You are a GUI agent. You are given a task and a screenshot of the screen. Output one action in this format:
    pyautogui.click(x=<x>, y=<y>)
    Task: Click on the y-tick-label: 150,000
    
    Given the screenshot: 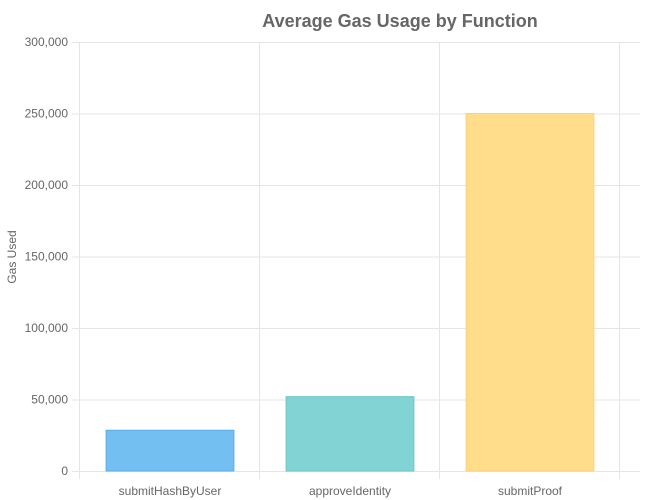 What is the action you would take?
    pyautogui.click(x=47, y=257)
    